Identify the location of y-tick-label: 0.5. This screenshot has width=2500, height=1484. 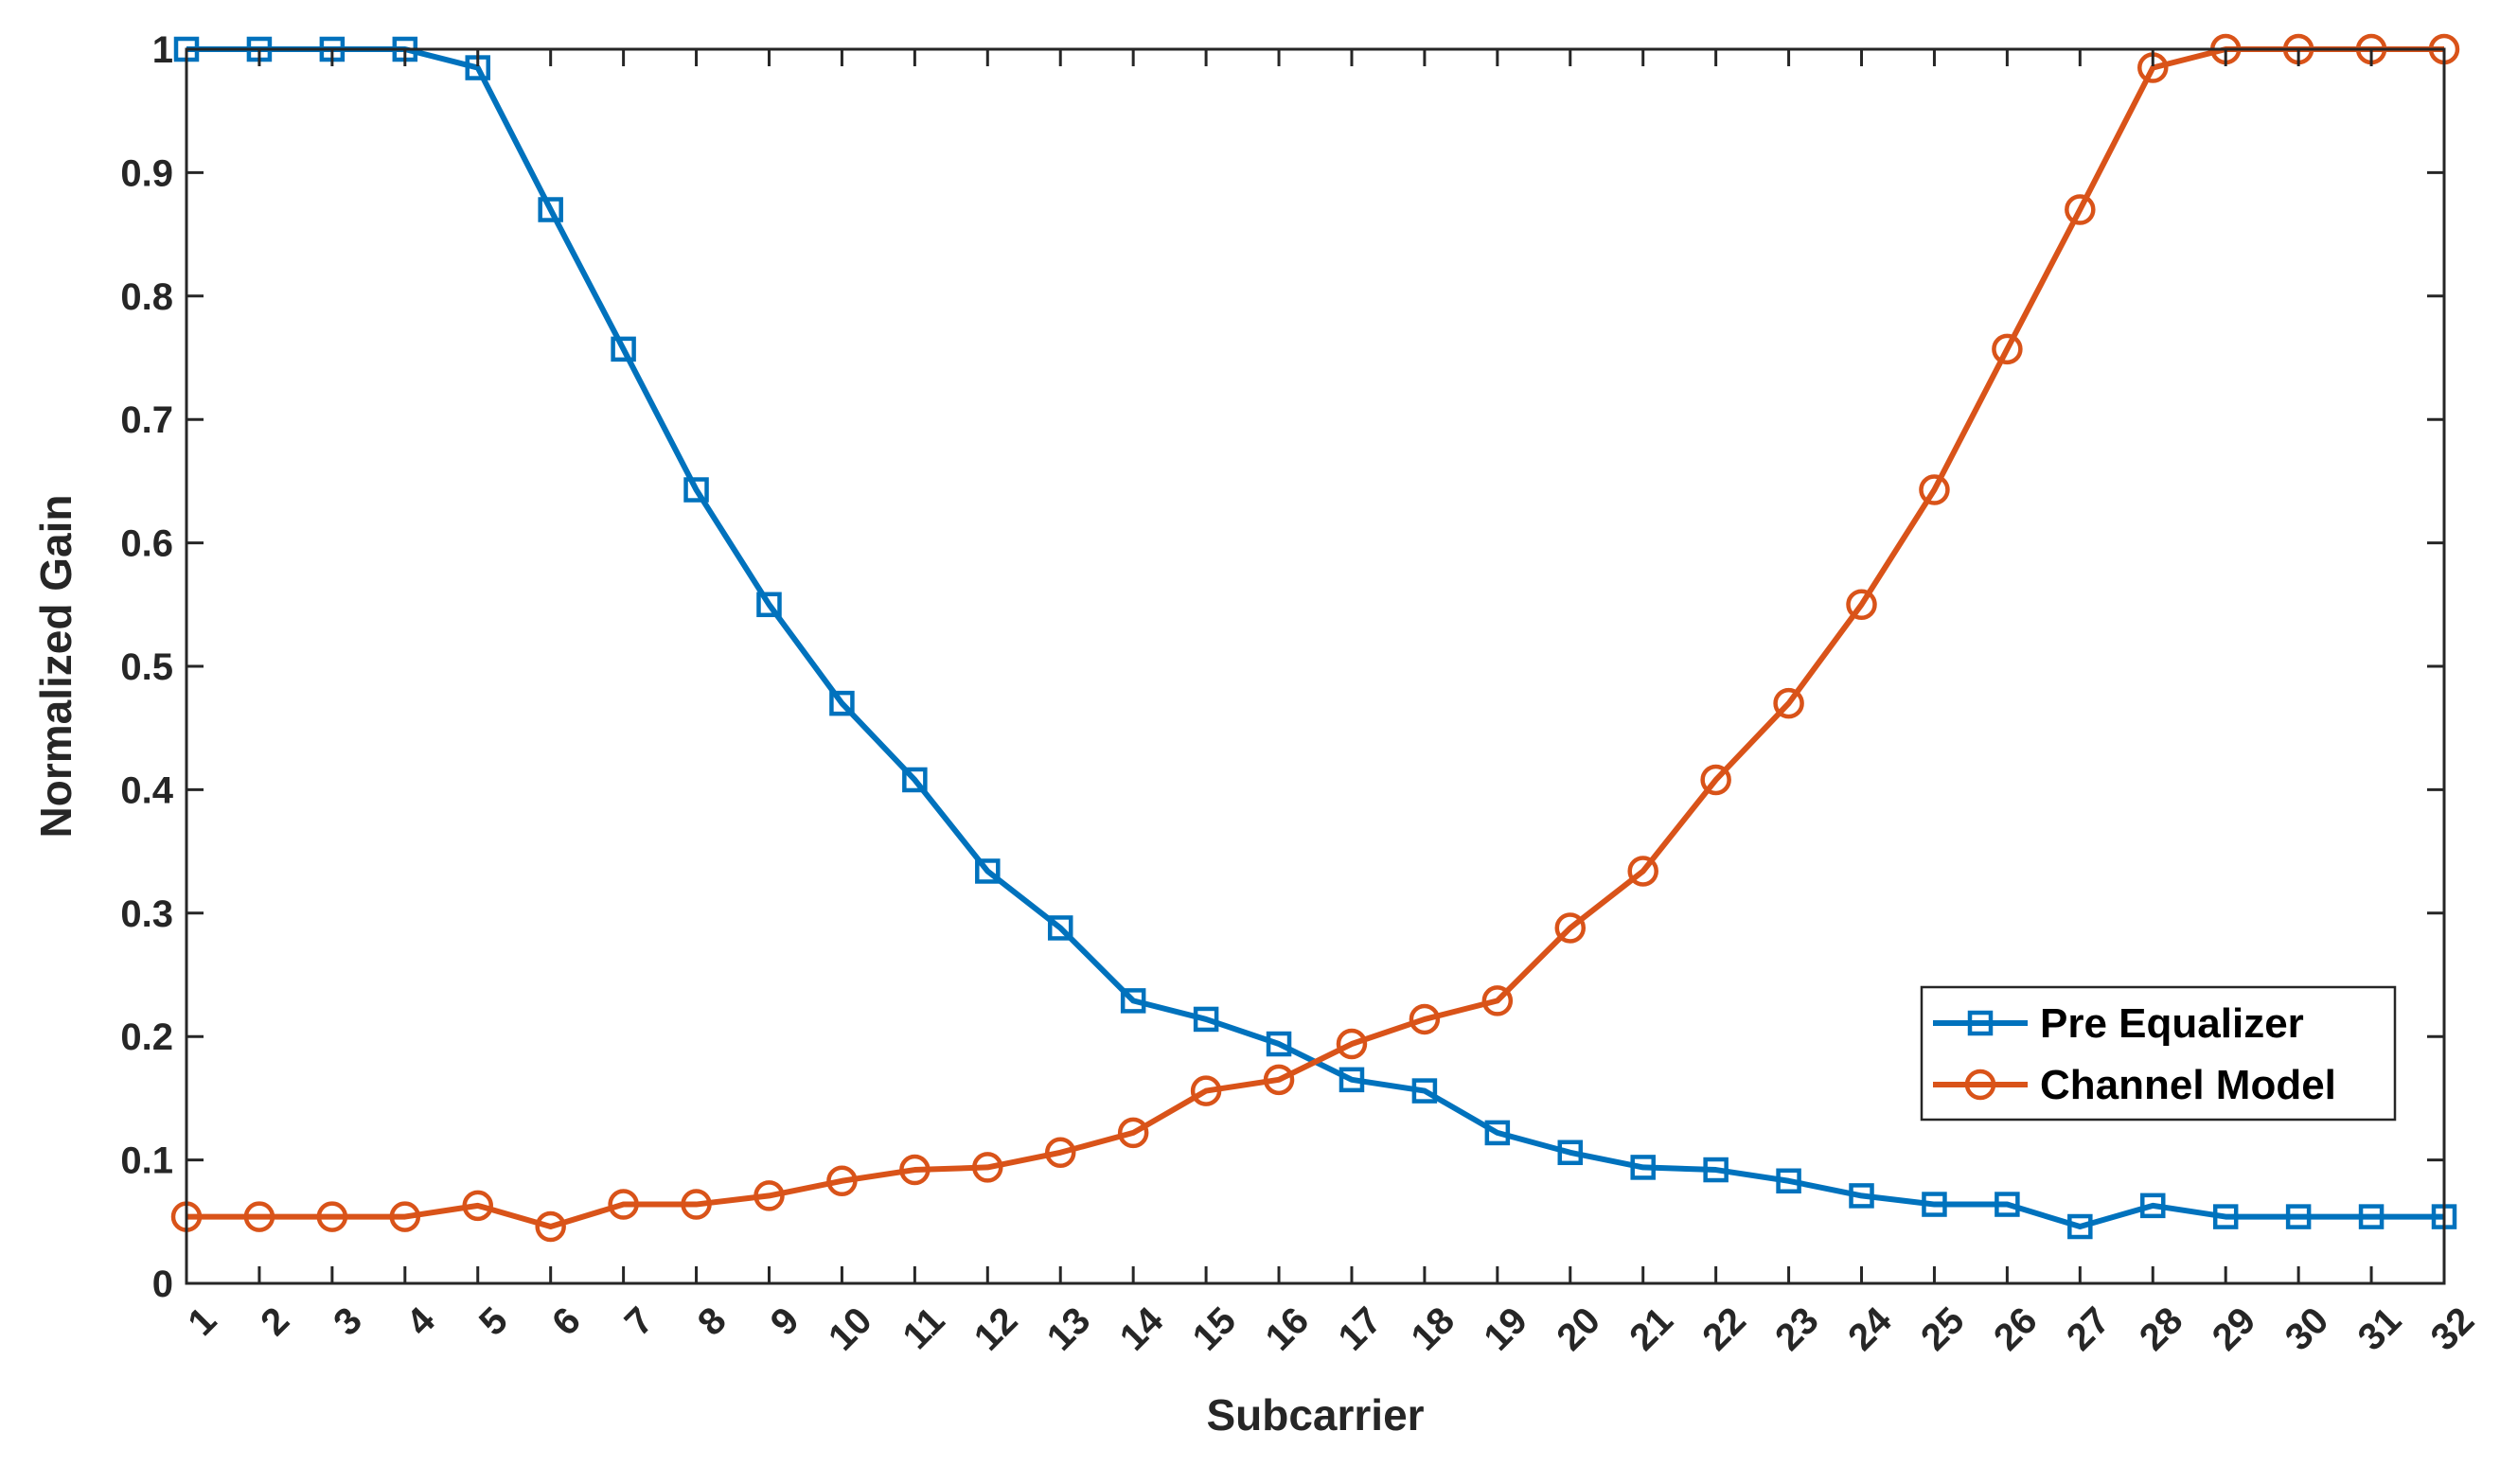
(146, 667).